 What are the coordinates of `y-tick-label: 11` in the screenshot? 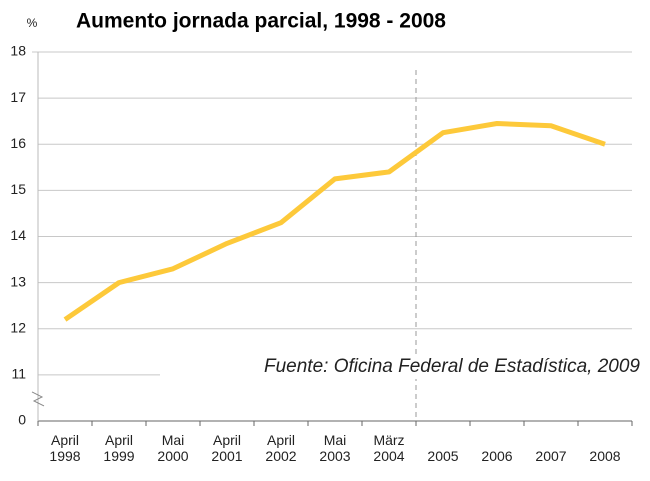 It's located at (18, 374).